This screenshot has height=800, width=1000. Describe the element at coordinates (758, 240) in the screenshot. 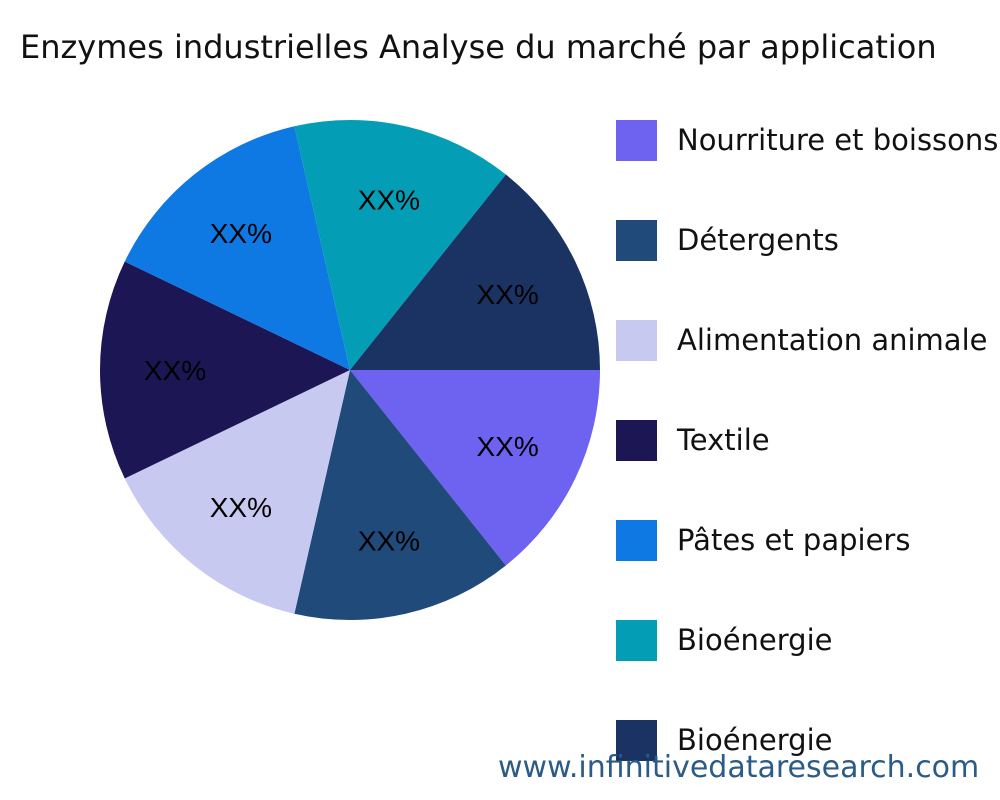

I see `legend-label: Détergents` at that location.